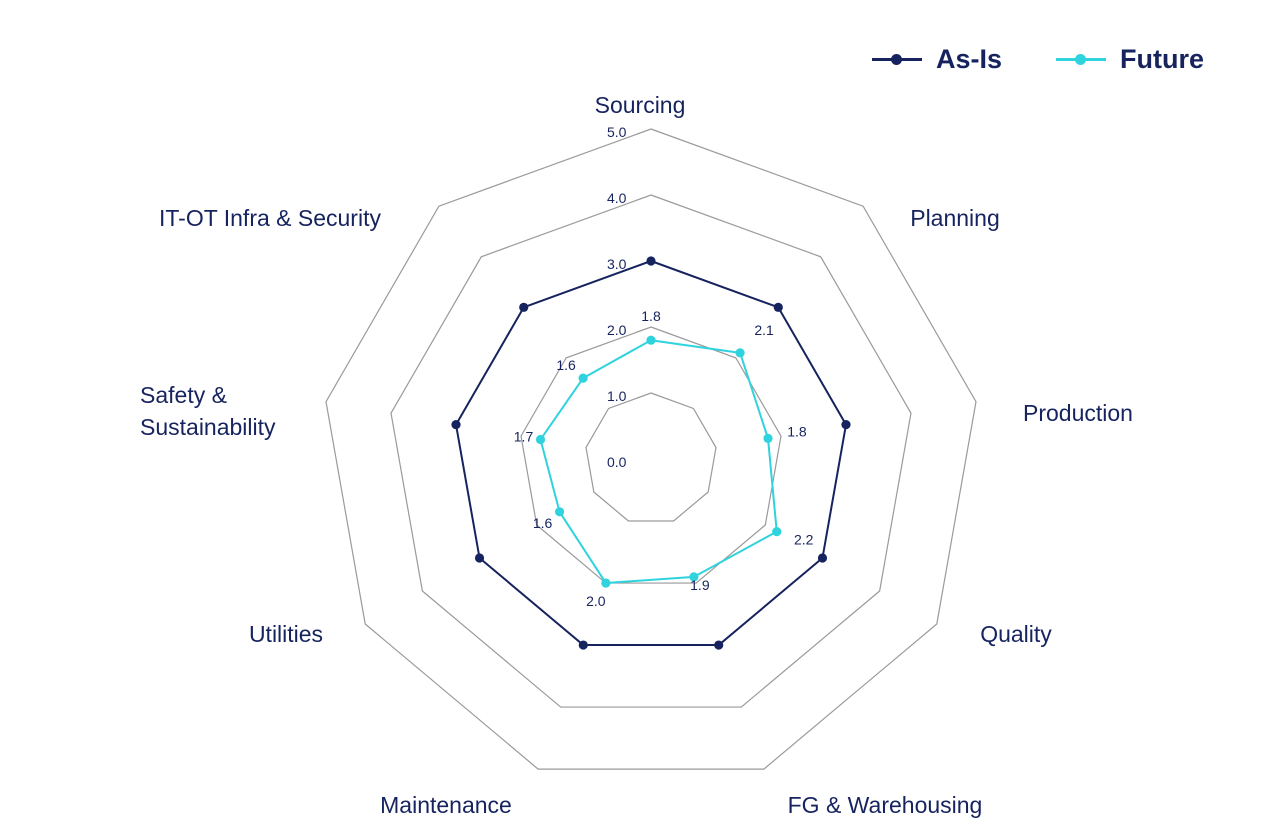 The image size is (1280, 834). I want to click on tick-label: 3.0, so click(617, 264).